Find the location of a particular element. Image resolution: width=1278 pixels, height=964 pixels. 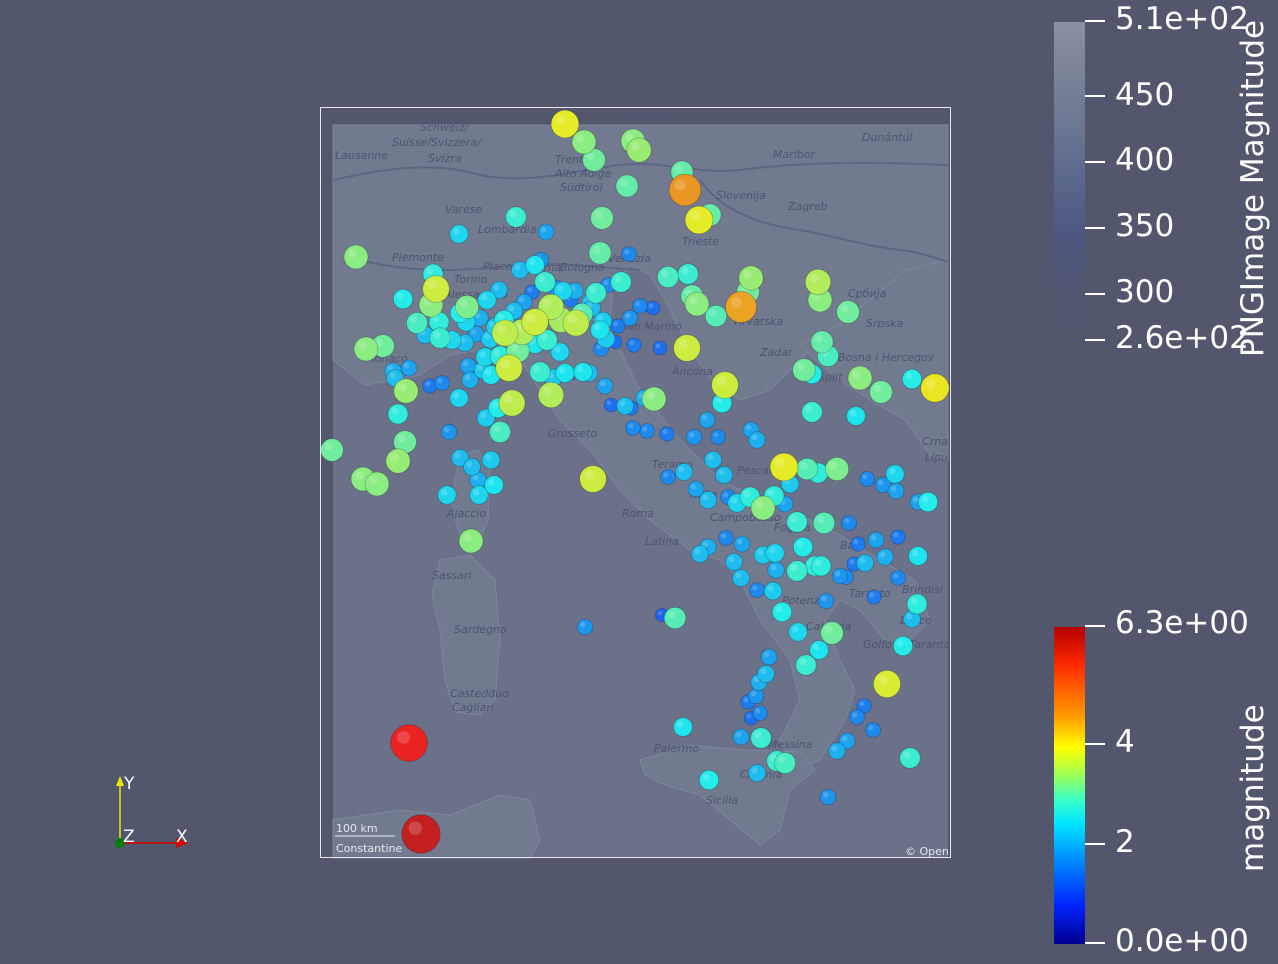

border-alps is located at coordinates (640, 171).